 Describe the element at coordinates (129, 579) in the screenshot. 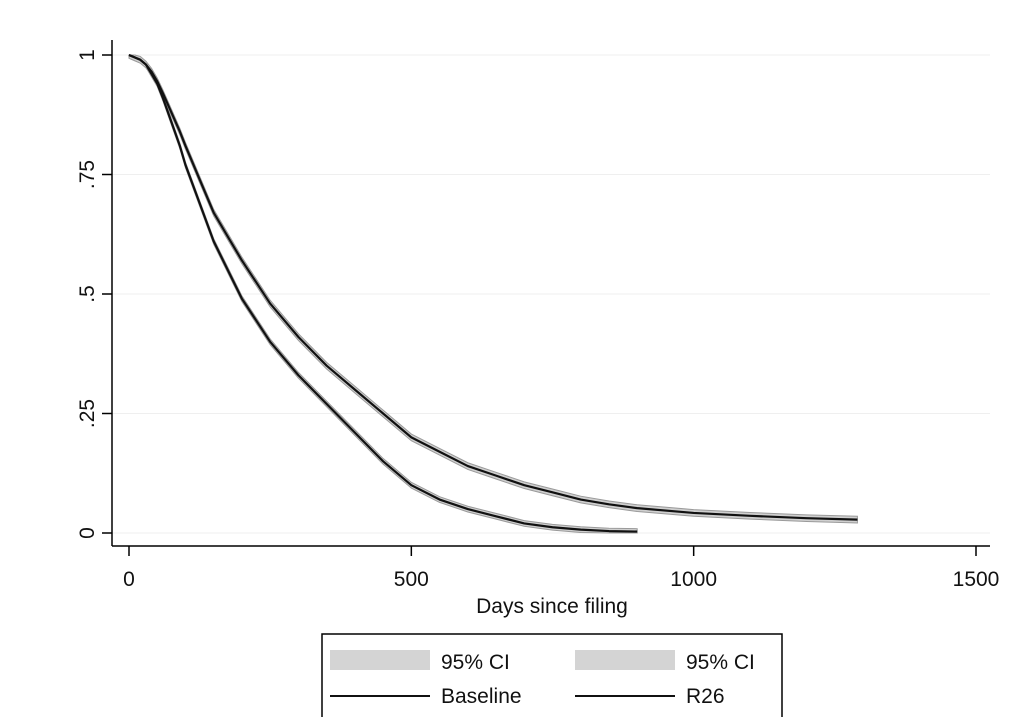

I see `x-tick-label-0: 0` at that location.